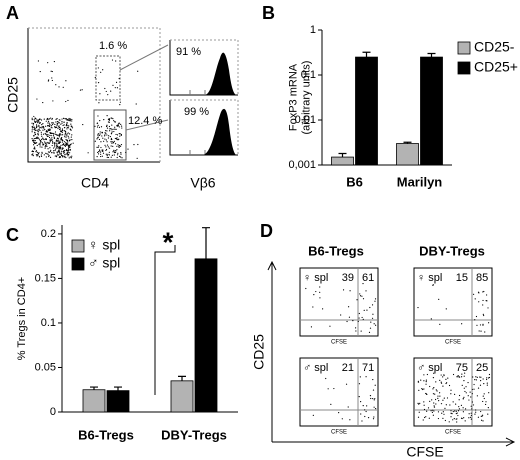 The height and width of the screenshot is (460, 520). Describe the element at coordinates (78, 246) in the screenshot. I see `legend-swatch` at that location.